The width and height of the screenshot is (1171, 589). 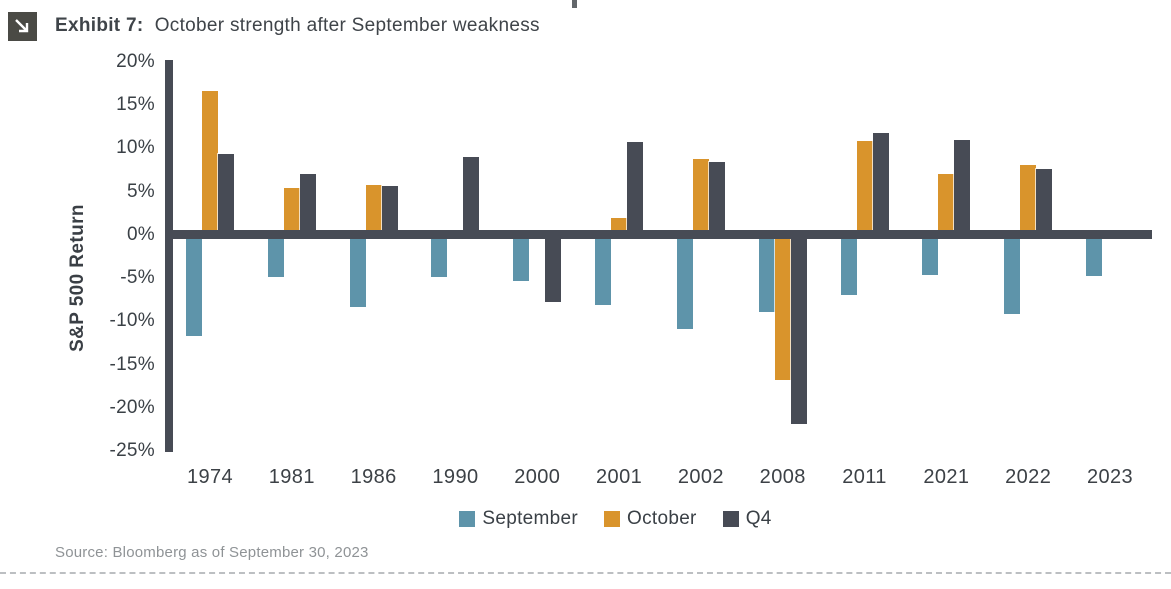 I want to click on bar-september-2002, so click(x=684, y=282).